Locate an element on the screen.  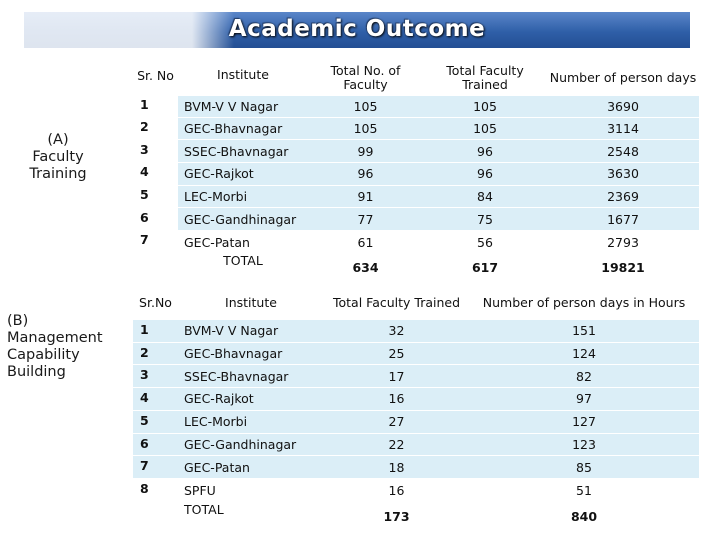
person-days-cell: 3690 is located at coordinates (623, 106).